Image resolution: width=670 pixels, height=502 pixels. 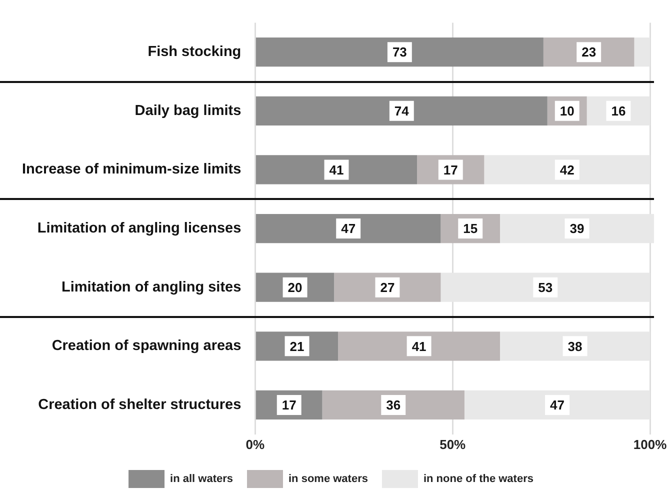 I want to click on data-label: 38, so click(x=575, y=346).